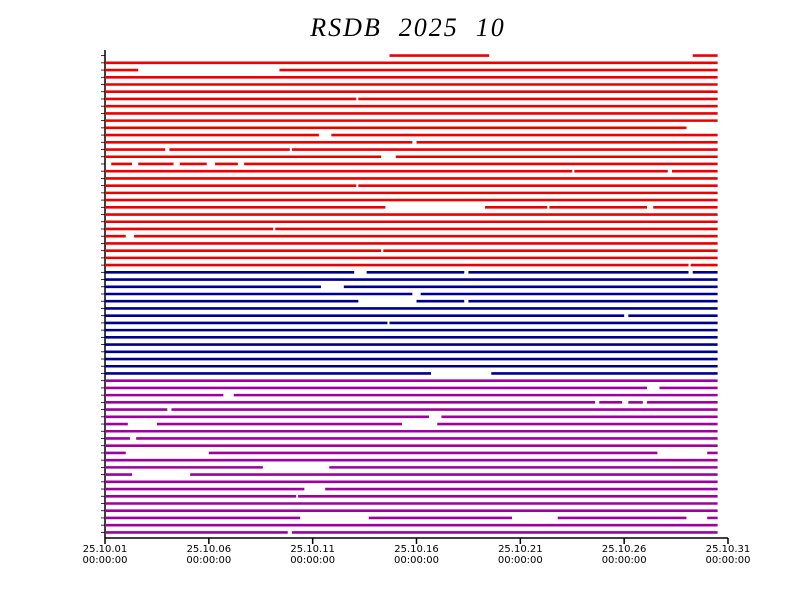  Describe the element at coordinates (105, 555) in the screenshot. I see `x-tick-label: 25.10.01 00:00:00` at that location.